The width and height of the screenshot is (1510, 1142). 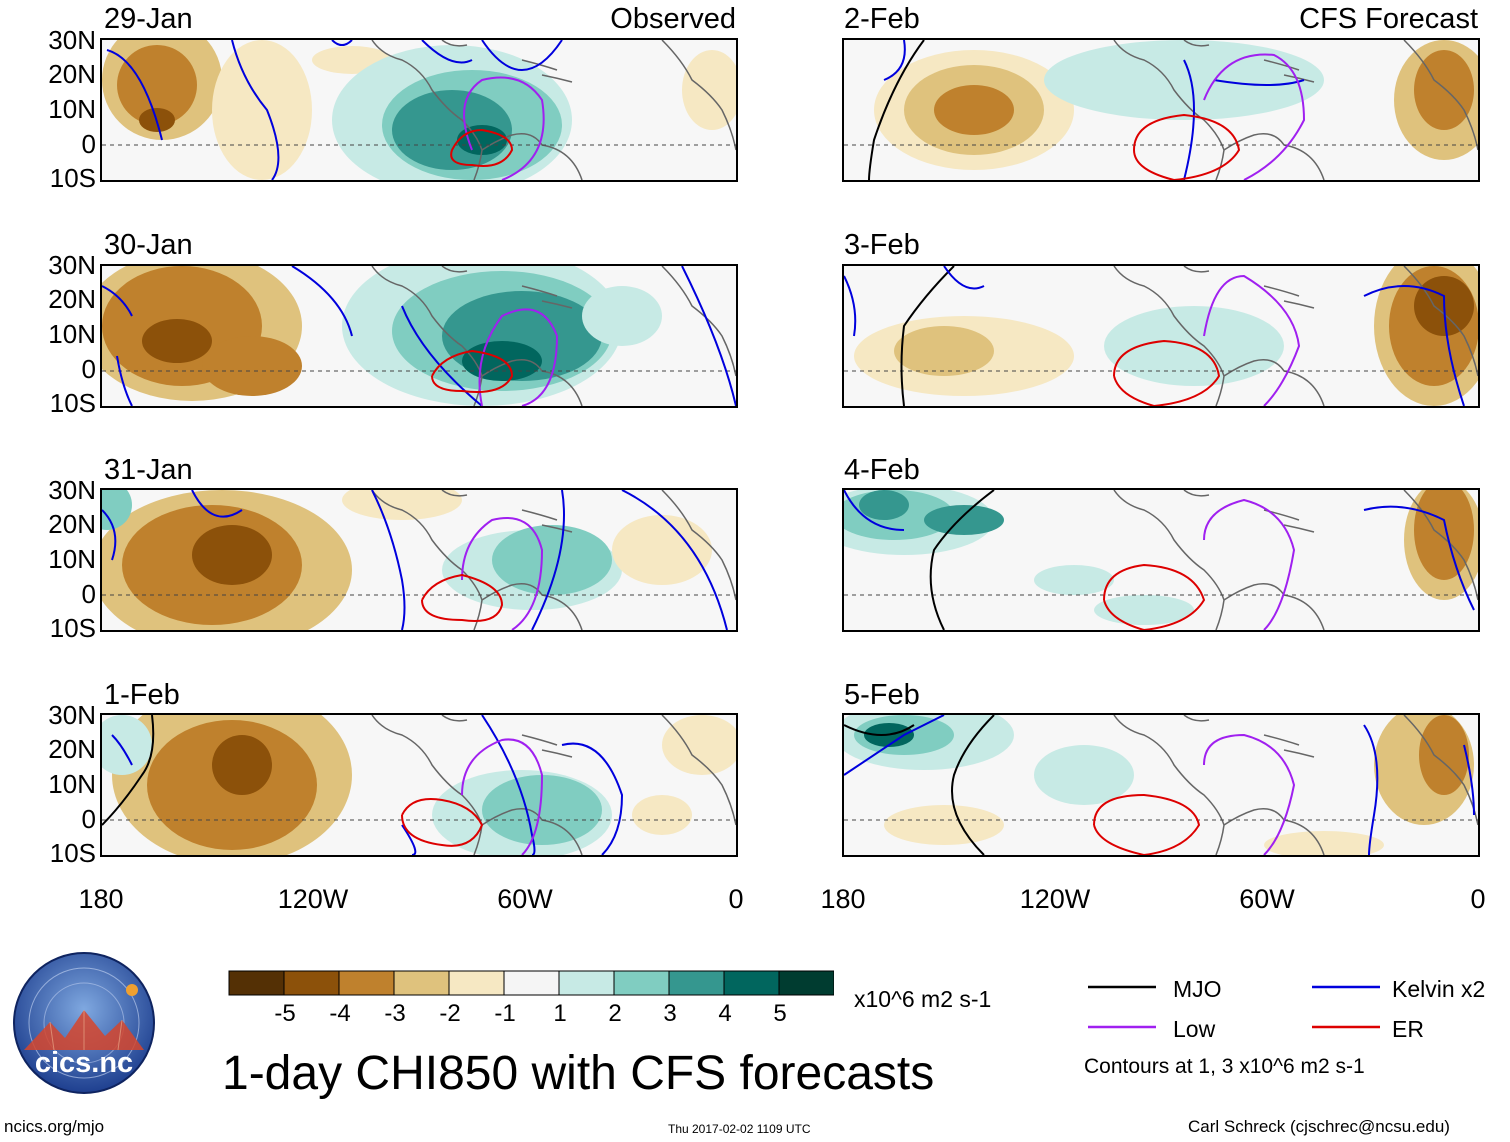 I want to click on cics-logo: cics.nc, so click(x=84, y=1023).